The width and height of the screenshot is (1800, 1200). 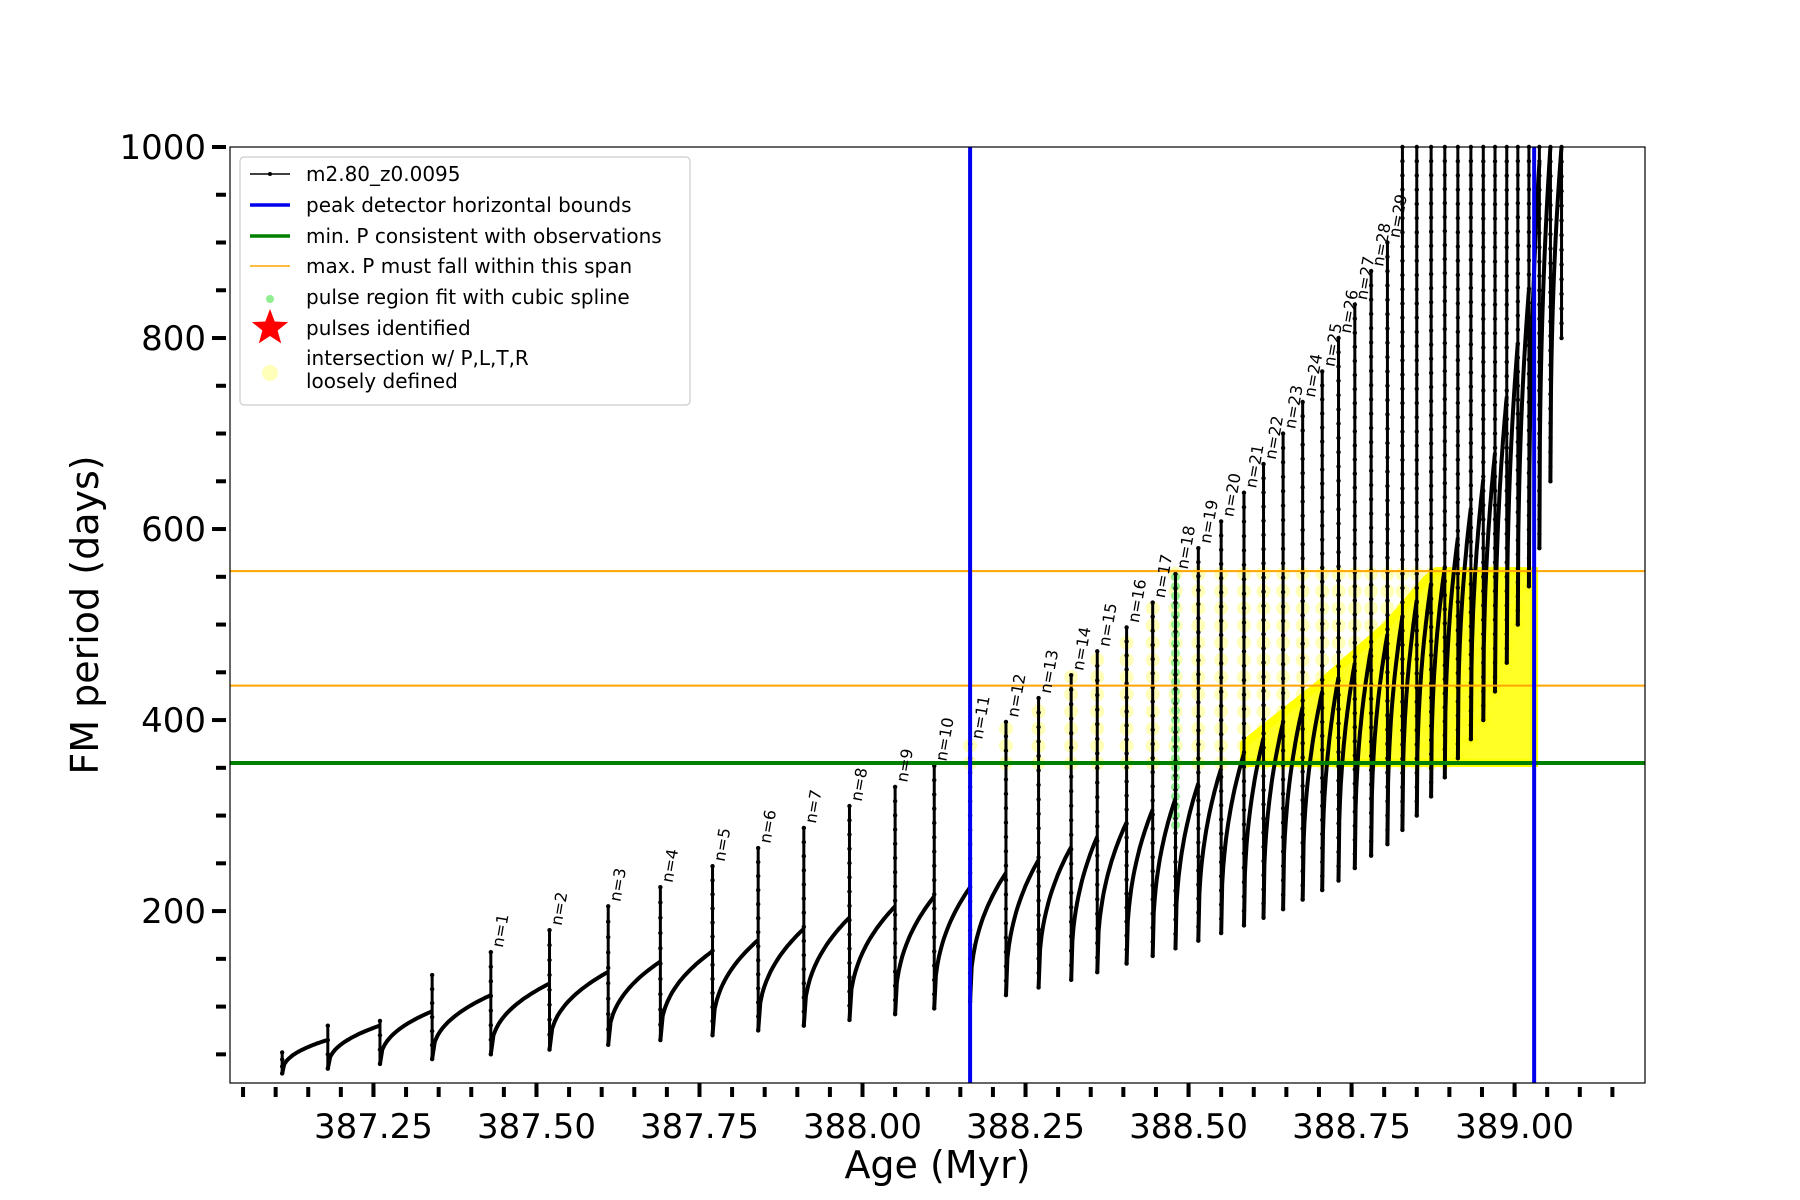 I want to click on x-tick-label: 388.50, so click(x=1188, y=1127).